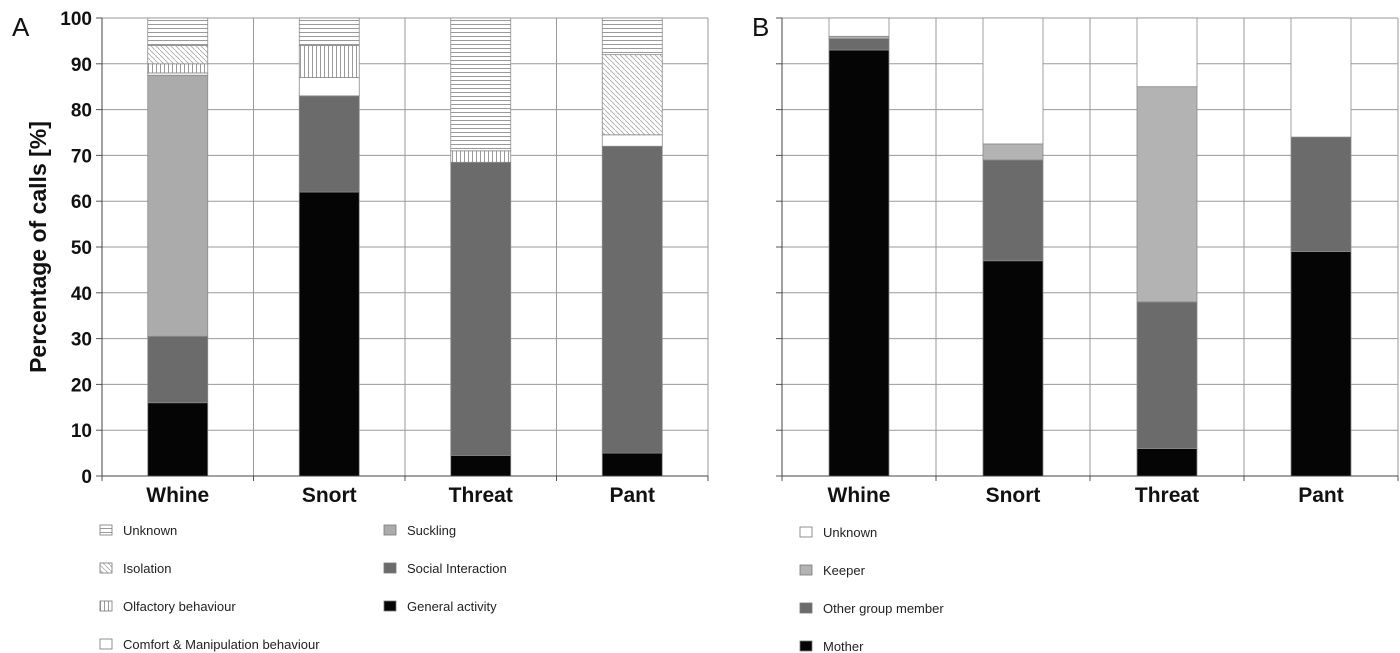 Image resolution: width=1400 pixels, height=653 pixels. What do you see at coordinates (760, 27) in the screenshot?
I see `panel-b-label: B` at bounding box center [760, 27].